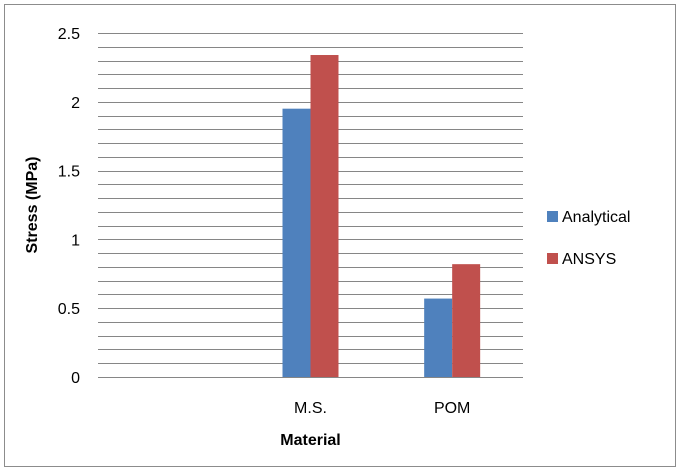  I want to click on x-axis-title: Material, so click(310, 440).